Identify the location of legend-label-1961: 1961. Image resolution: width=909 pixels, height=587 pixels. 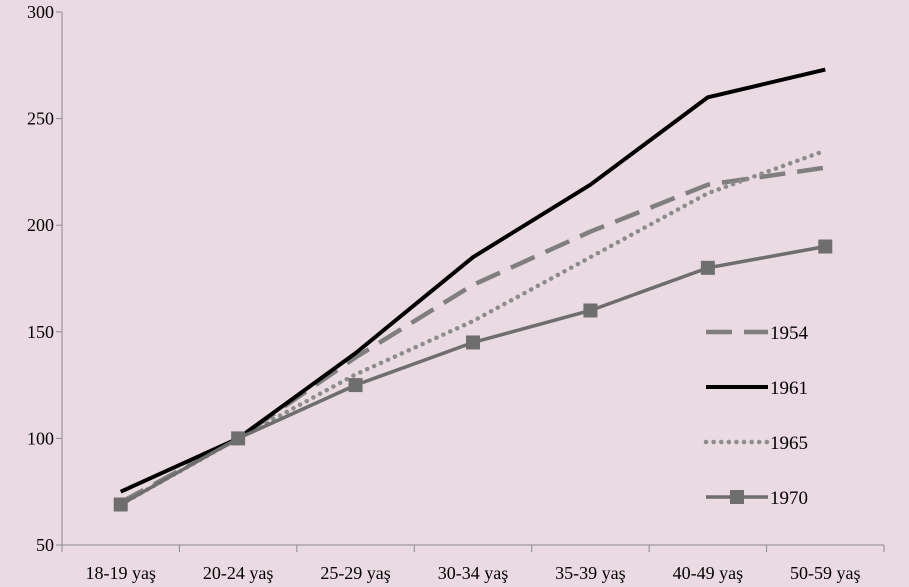
(789, 388).